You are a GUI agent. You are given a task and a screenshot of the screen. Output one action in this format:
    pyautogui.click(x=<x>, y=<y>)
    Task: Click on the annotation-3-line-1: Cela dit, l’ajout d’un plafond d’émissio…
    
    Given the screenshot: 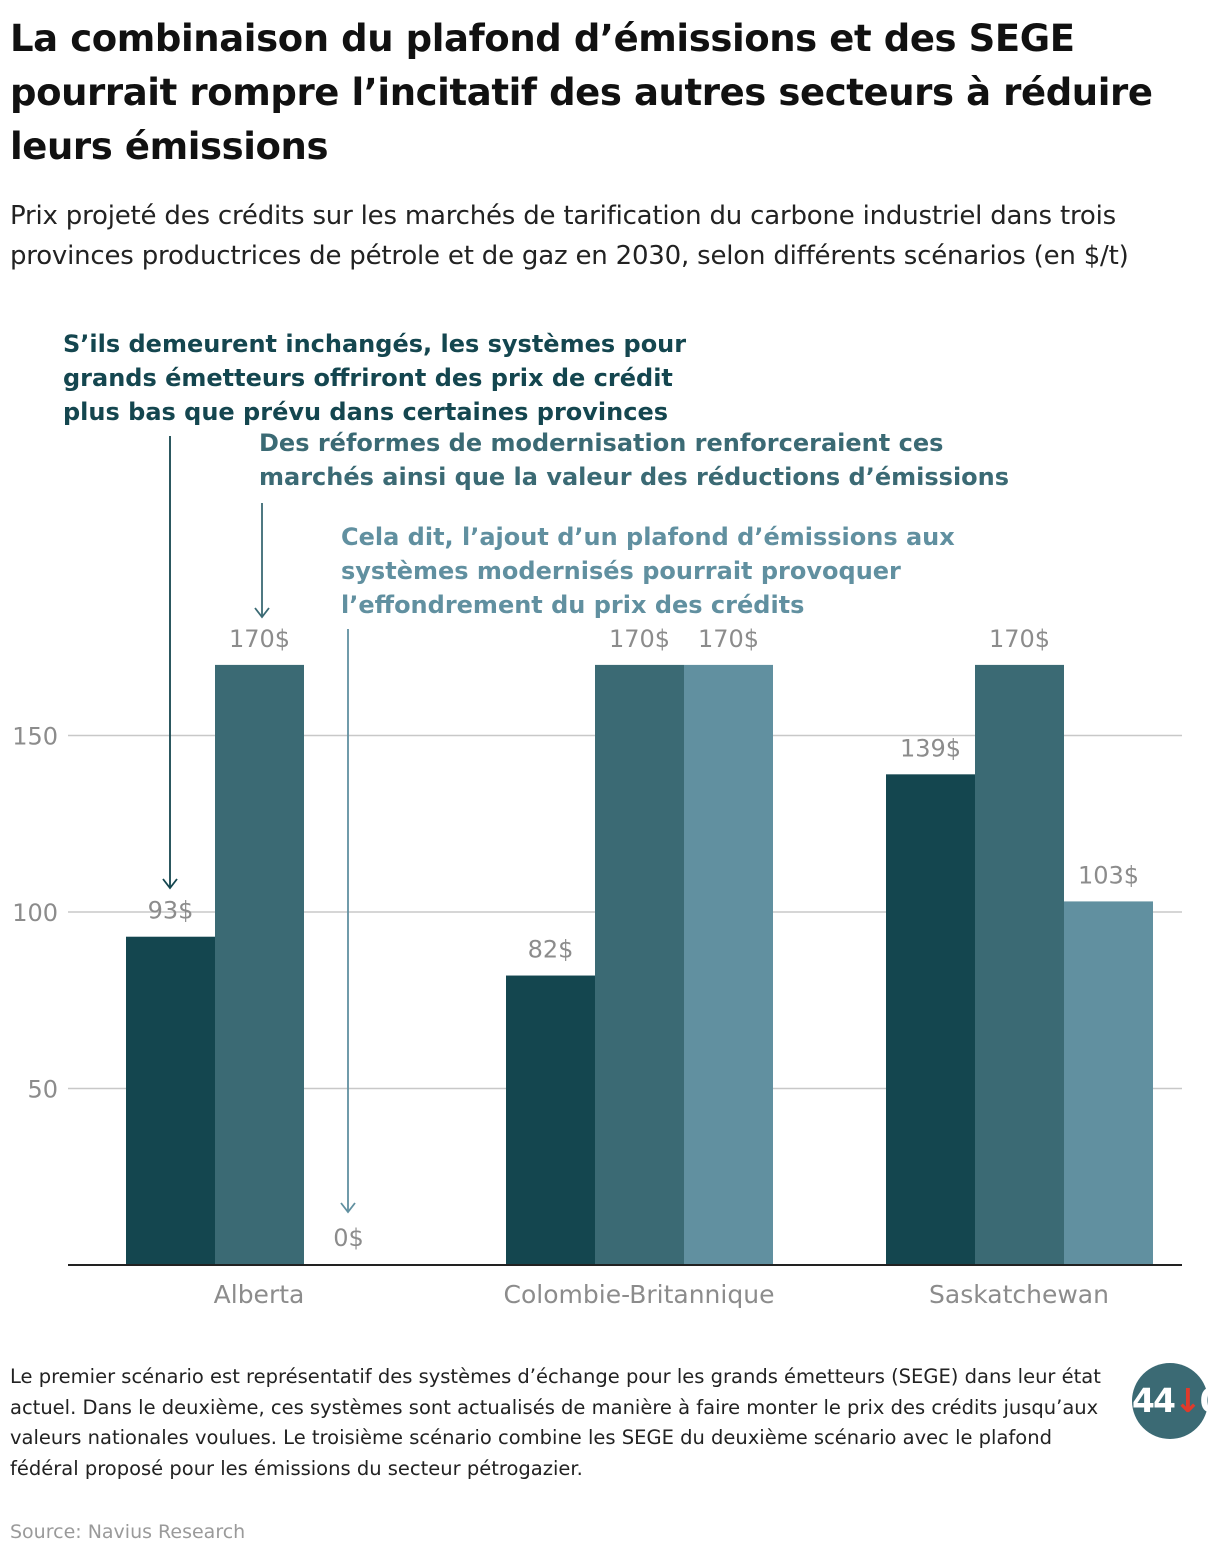 What is the action you would take?
    pyautogui.click(x=648, y=537)
    